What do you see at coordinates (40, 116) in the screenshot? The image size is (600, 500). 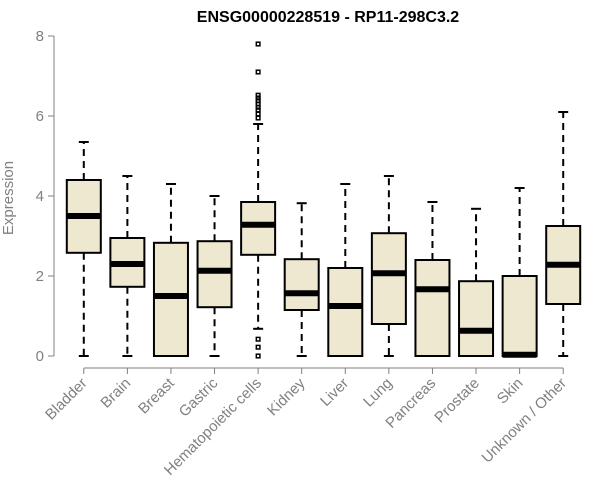 I see `y-tick-label: 6` at bounding box center [40, 116].